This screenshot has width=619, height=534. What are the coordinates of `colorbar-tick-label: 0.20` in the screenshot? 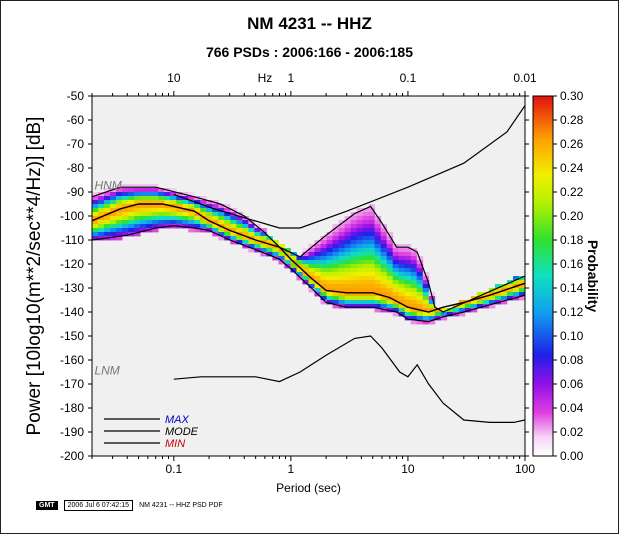 It's located at (572, 216).